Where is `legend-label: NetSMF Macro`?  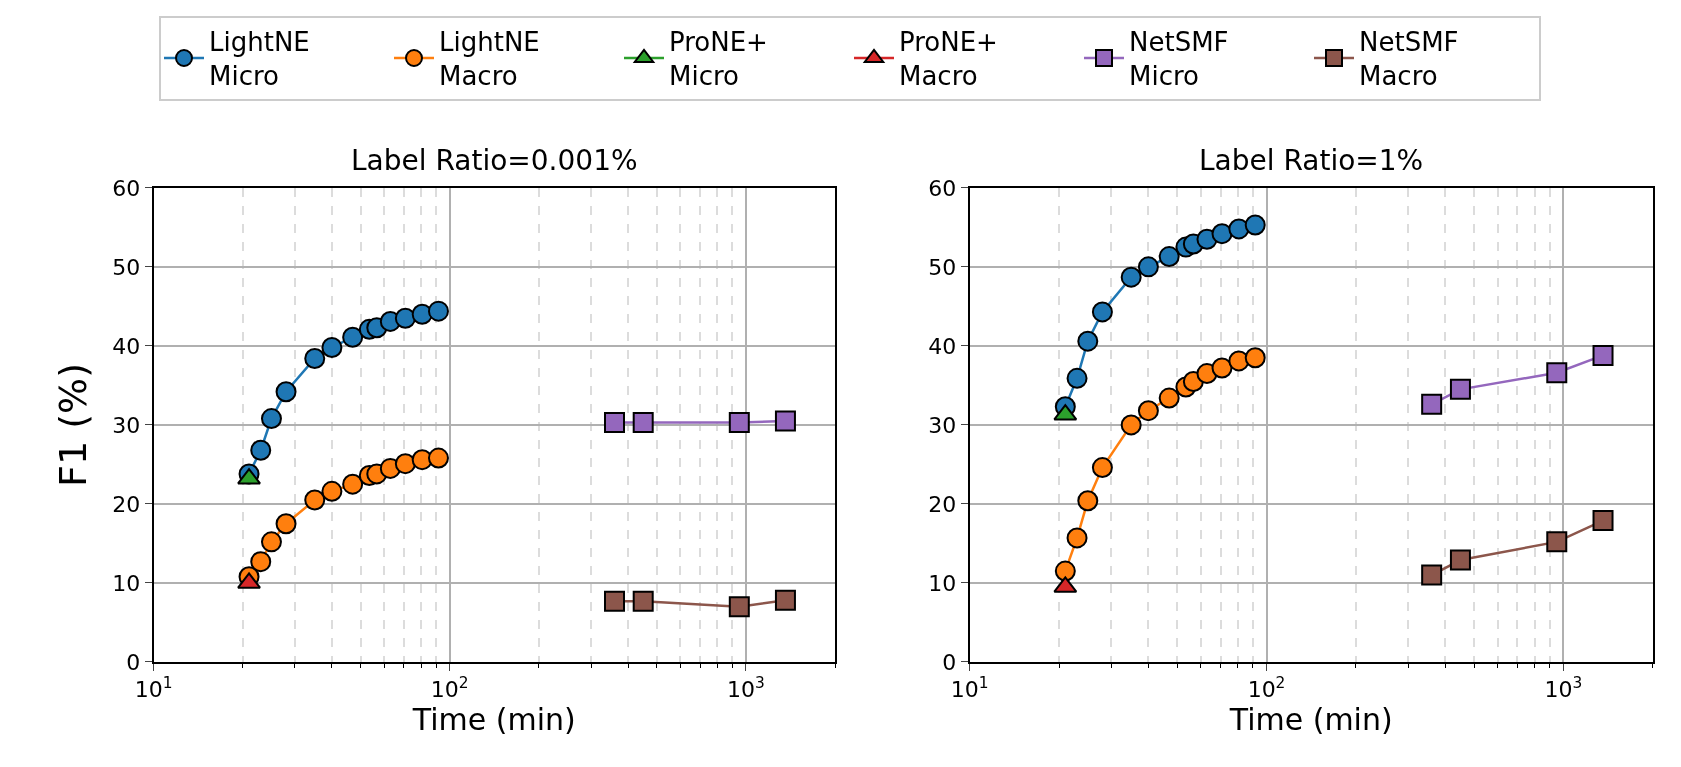 legend-label: NetSMF Macro is located at coordinates (1409, 59).